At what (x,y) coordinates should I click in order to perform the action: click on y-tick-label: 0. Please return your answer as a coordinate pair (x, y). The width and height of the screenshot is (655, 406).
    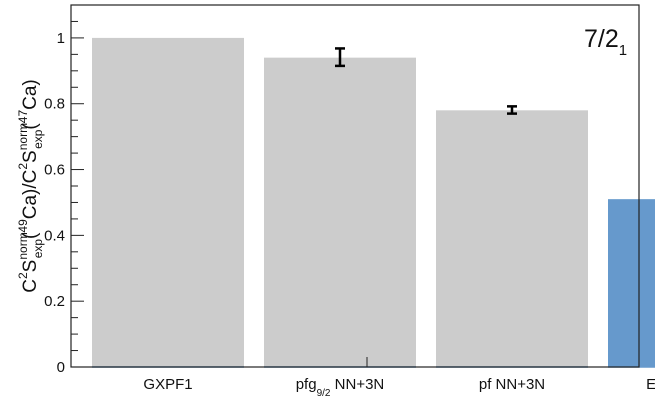
    Looking at the image, I should click on (61, 367).